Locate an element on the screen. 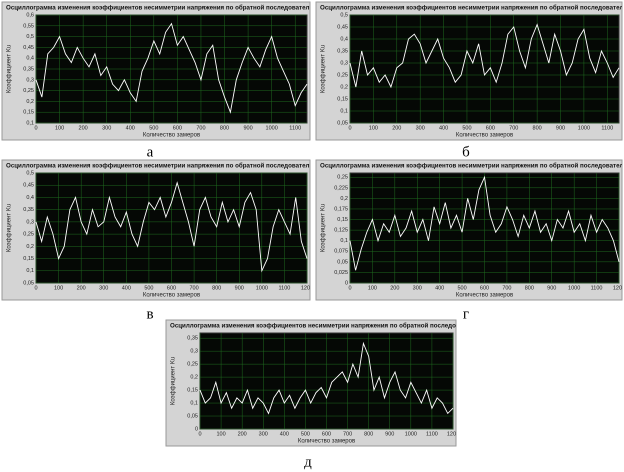  y-tick-label: 0,075 is located at coordinates (341, 252).